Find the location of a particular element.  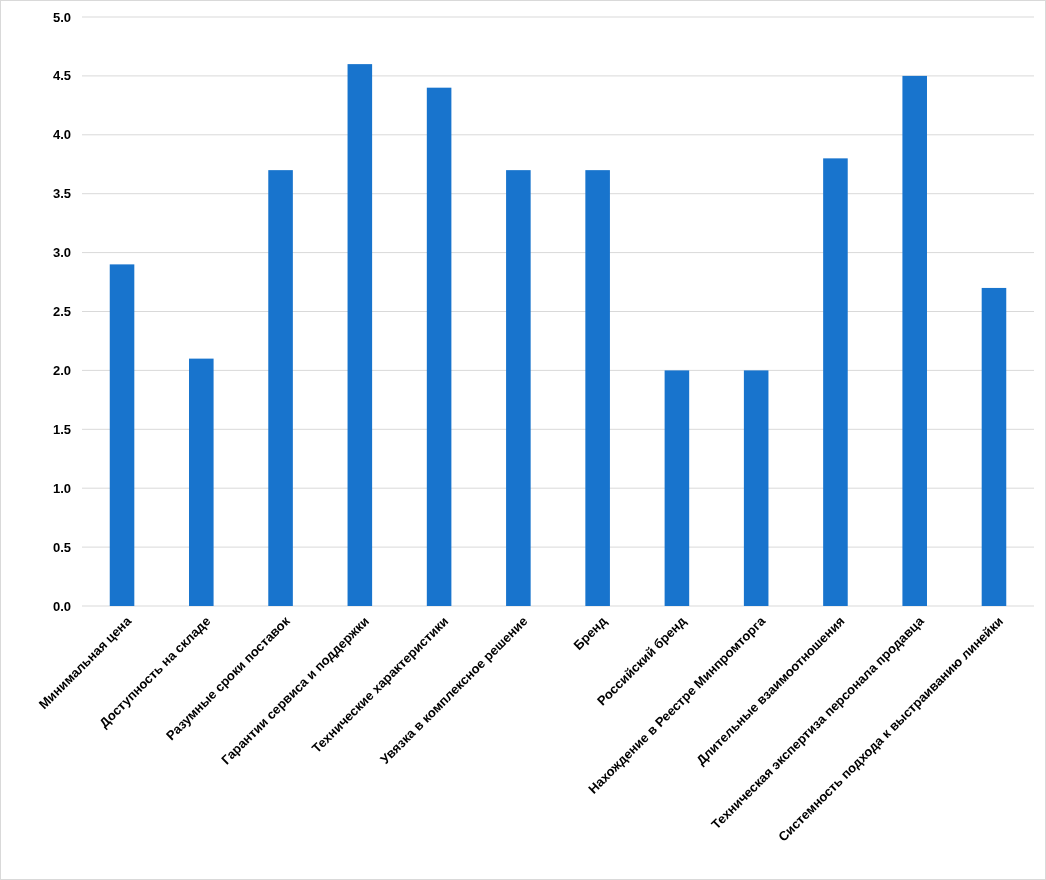

y-tick-label: 3.0 is located at coordinates (61, 253).